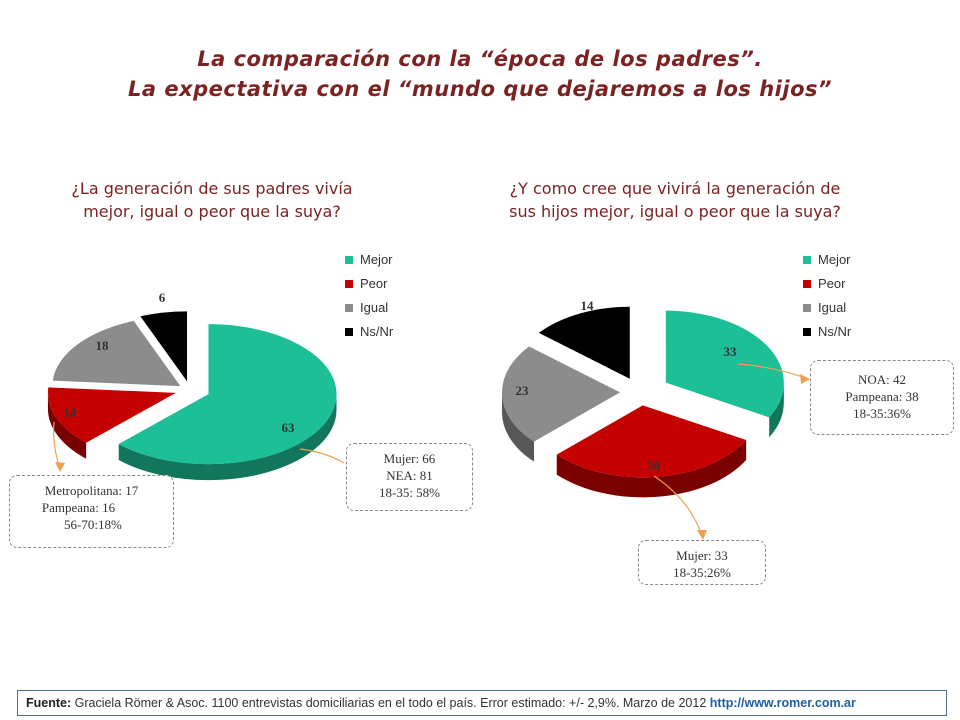 This screenshot has width=960, height=720. What do you see at coordinates (289, 427) in the screenshot?
I see `pie-value-label: 63` at bounding box center [289, 427].